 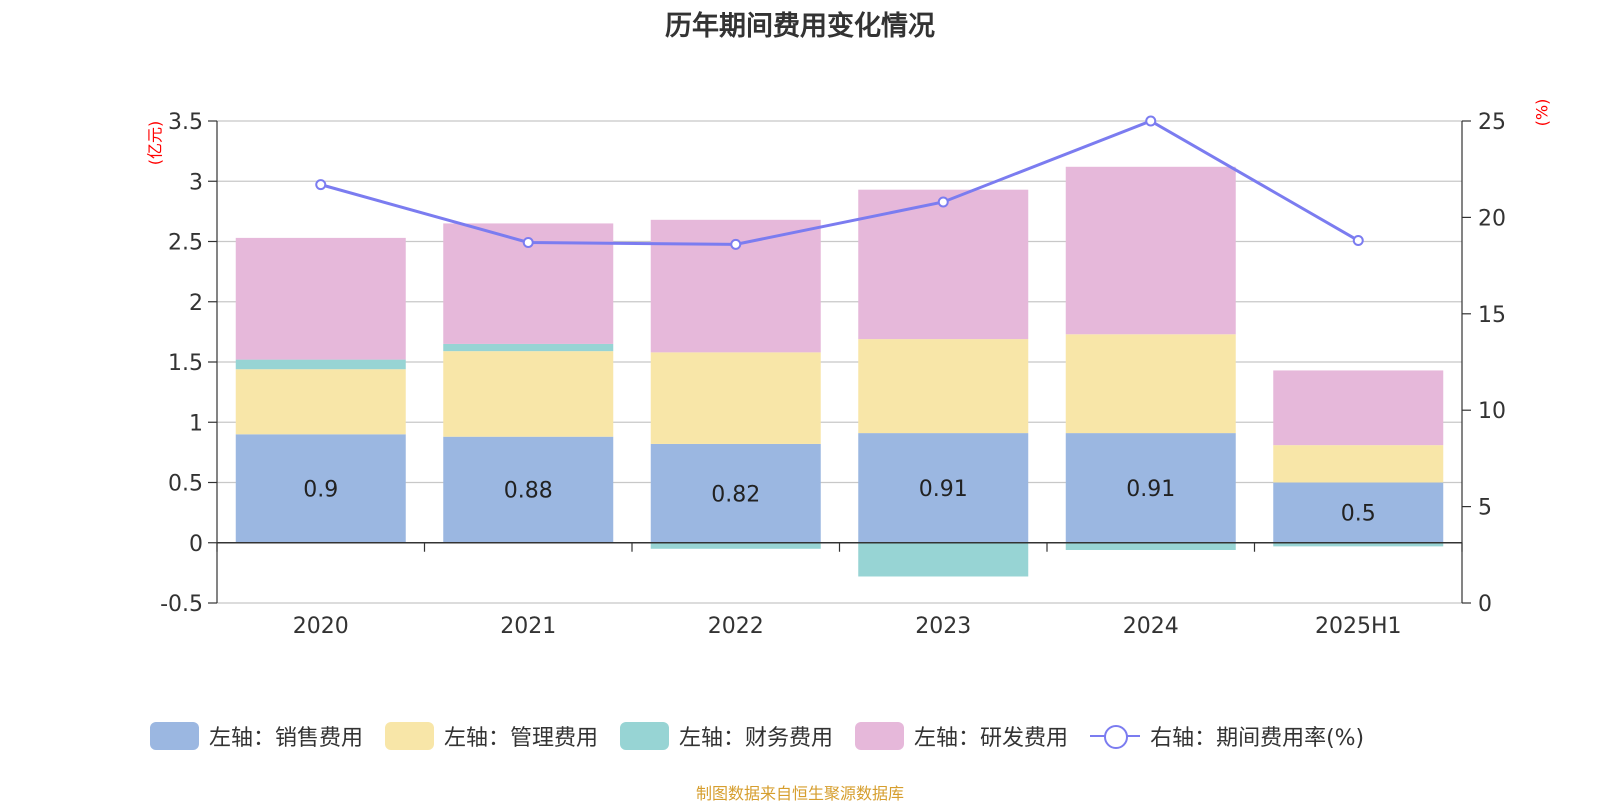 I want to click on legend-swatch-rate, so click(x=1115, y=736).